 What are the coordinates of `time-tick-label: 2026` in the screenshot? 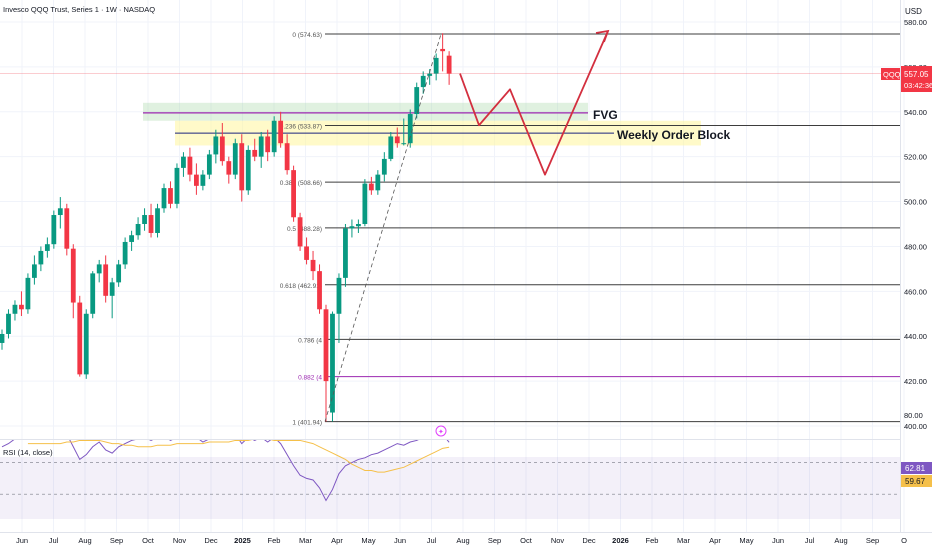 It's located at (620, 540).